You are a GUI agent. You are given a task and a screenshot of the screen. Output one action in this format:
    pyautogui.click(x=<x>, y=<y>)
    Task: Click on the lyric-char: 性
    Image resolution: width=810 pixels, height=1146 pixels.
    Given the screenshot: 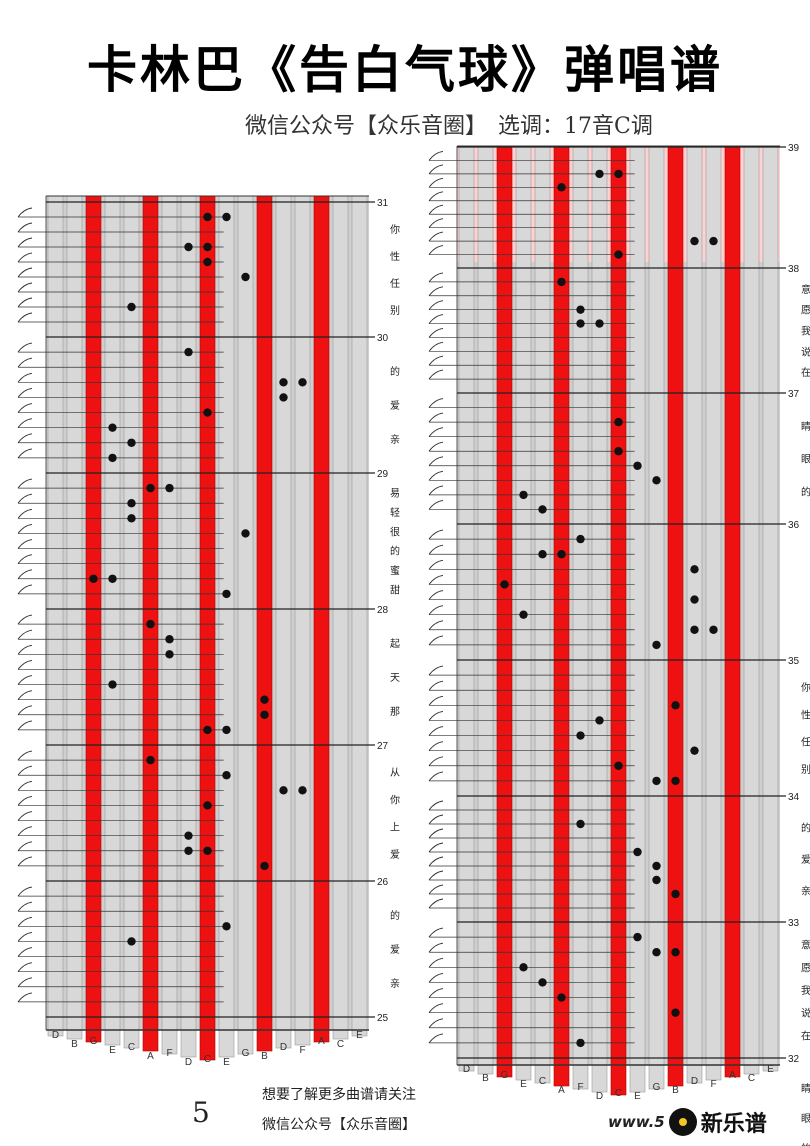 What is the action you would take?
    pyautogui.click(x=395, y=256)
    